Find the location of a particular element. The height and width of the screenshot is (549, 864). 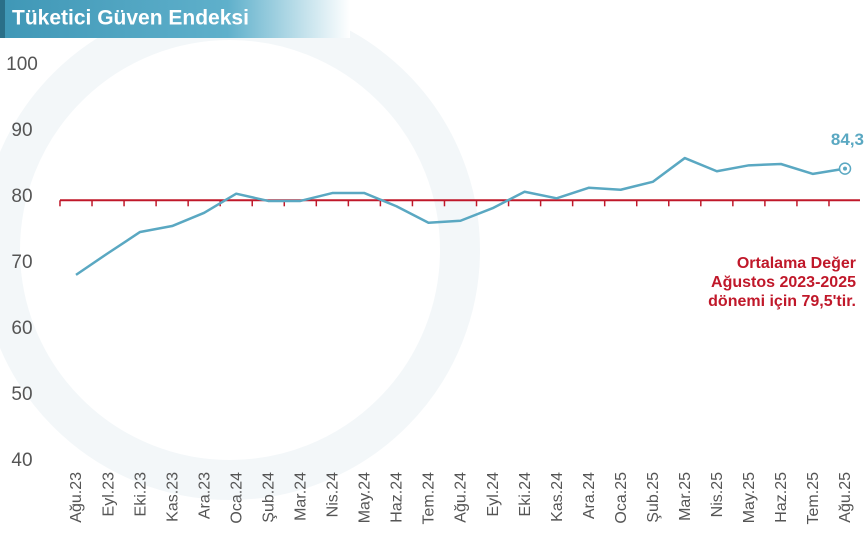

x-tick-label: Ağu.24 is located at coordinates (461, 497).